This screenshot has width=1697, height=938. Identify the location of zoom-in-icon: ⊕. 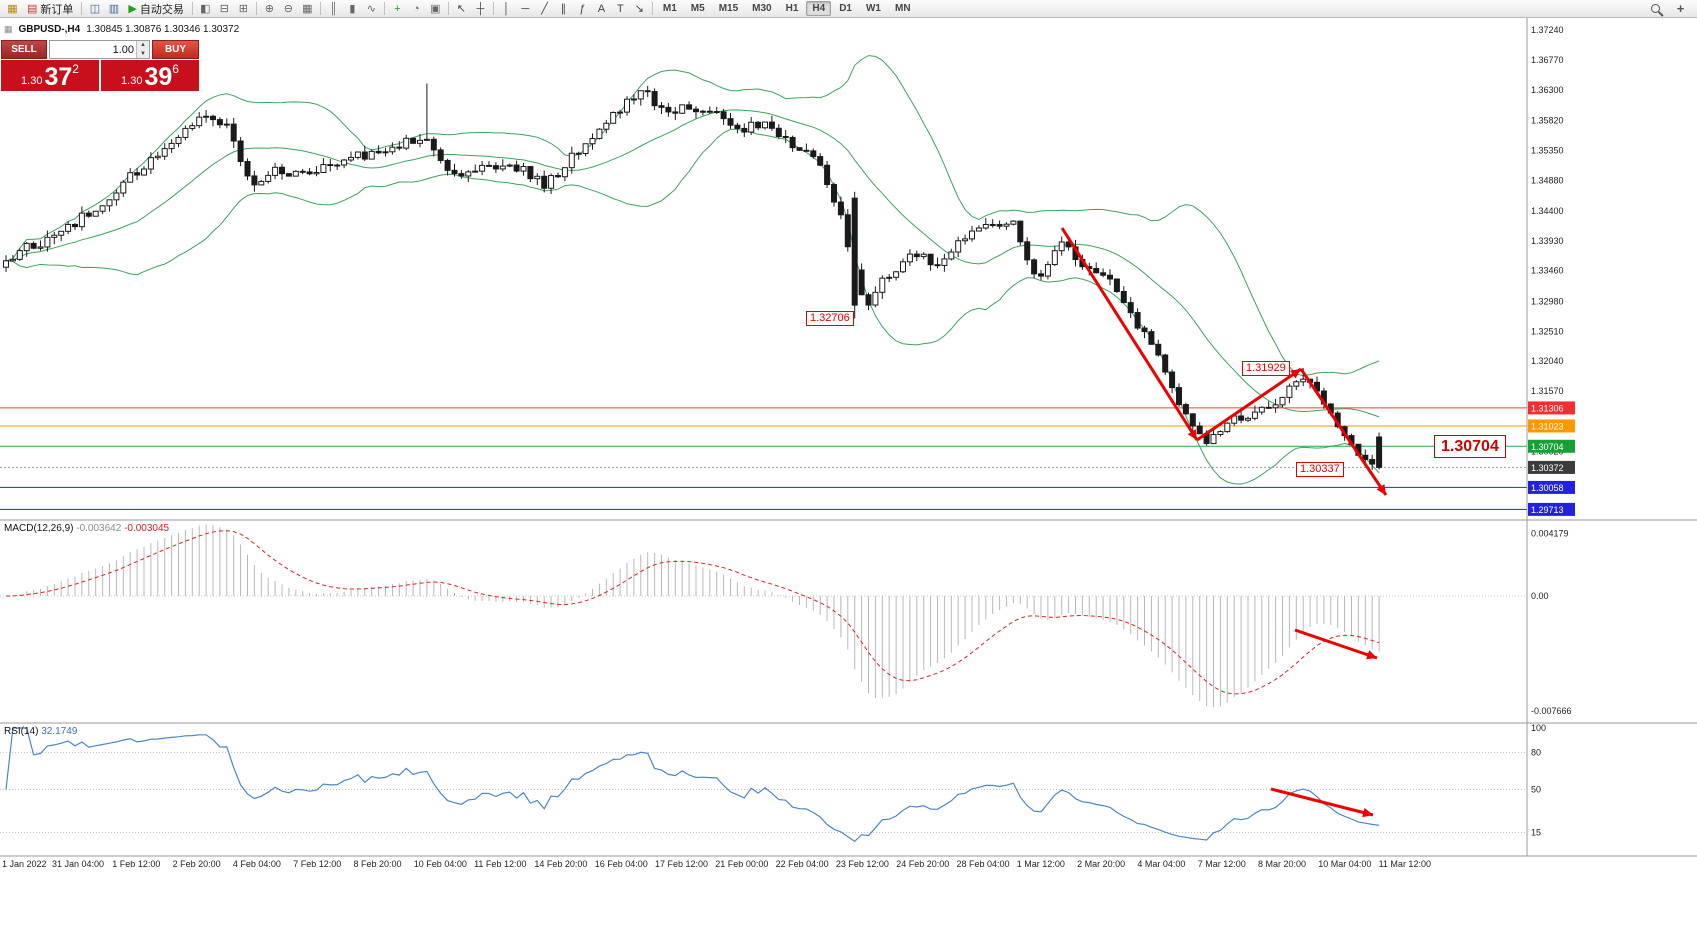
(269, 9).